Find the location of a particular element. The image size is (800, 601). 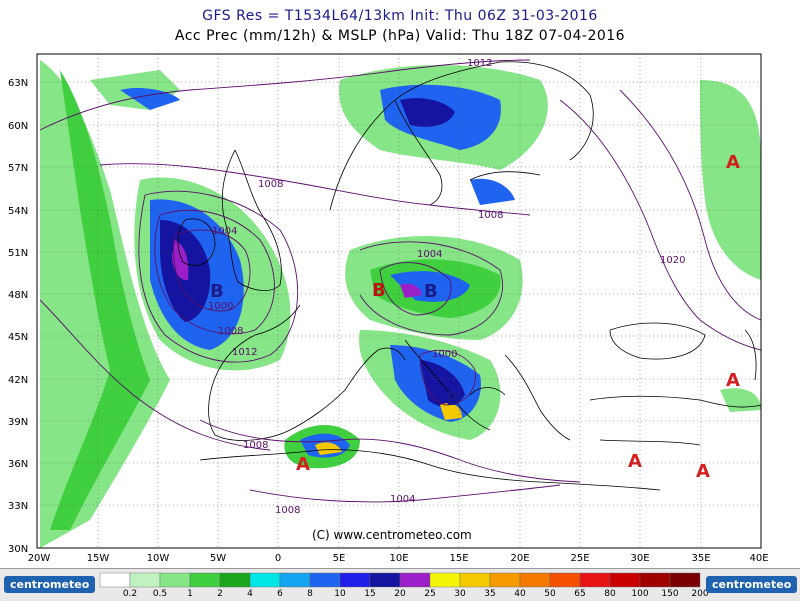

legend-swatches is located at coordinates (400, 580).